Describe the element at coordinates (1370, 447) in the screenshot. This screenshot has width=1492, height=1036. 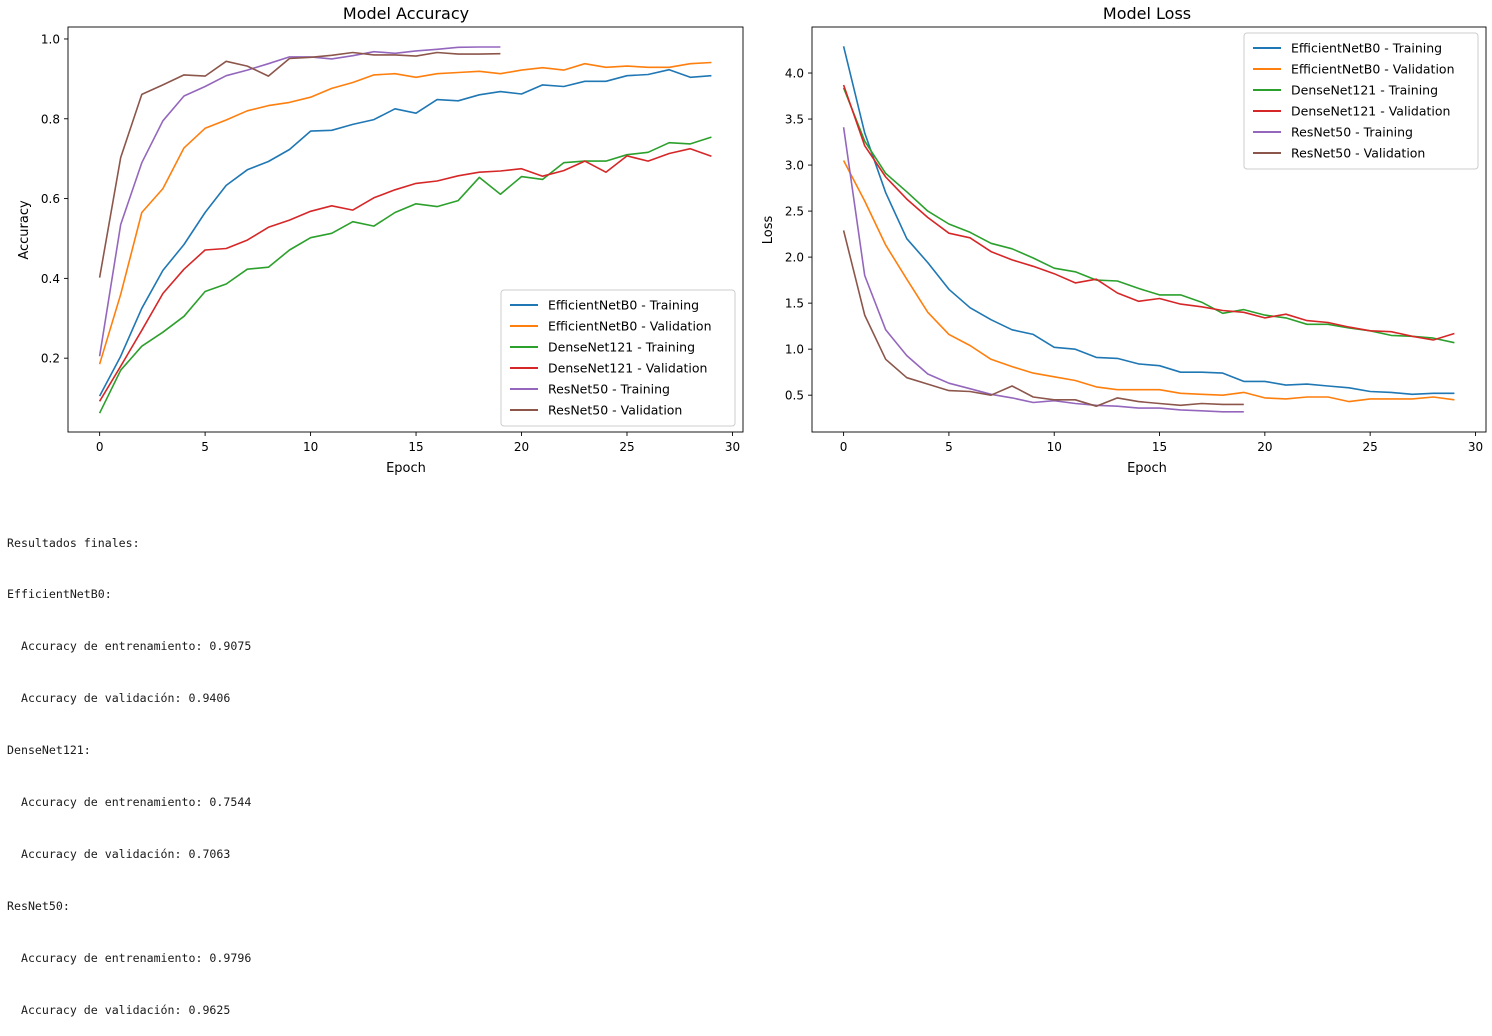
I see `loss-x-tick-label: 25` at that location.